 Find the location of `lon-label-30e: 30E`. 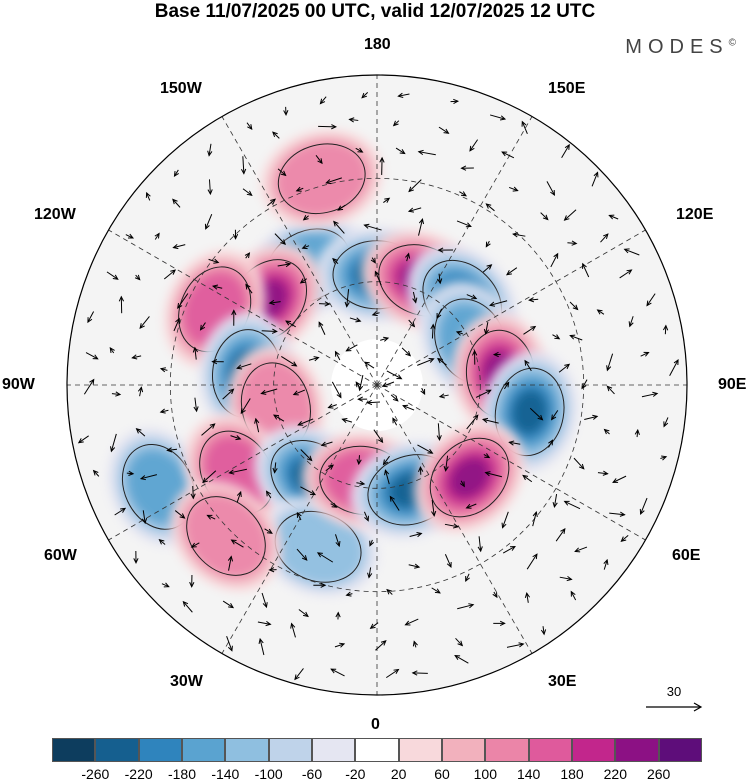

lon-label-30e: 30E is located at coordinates (562, 681).